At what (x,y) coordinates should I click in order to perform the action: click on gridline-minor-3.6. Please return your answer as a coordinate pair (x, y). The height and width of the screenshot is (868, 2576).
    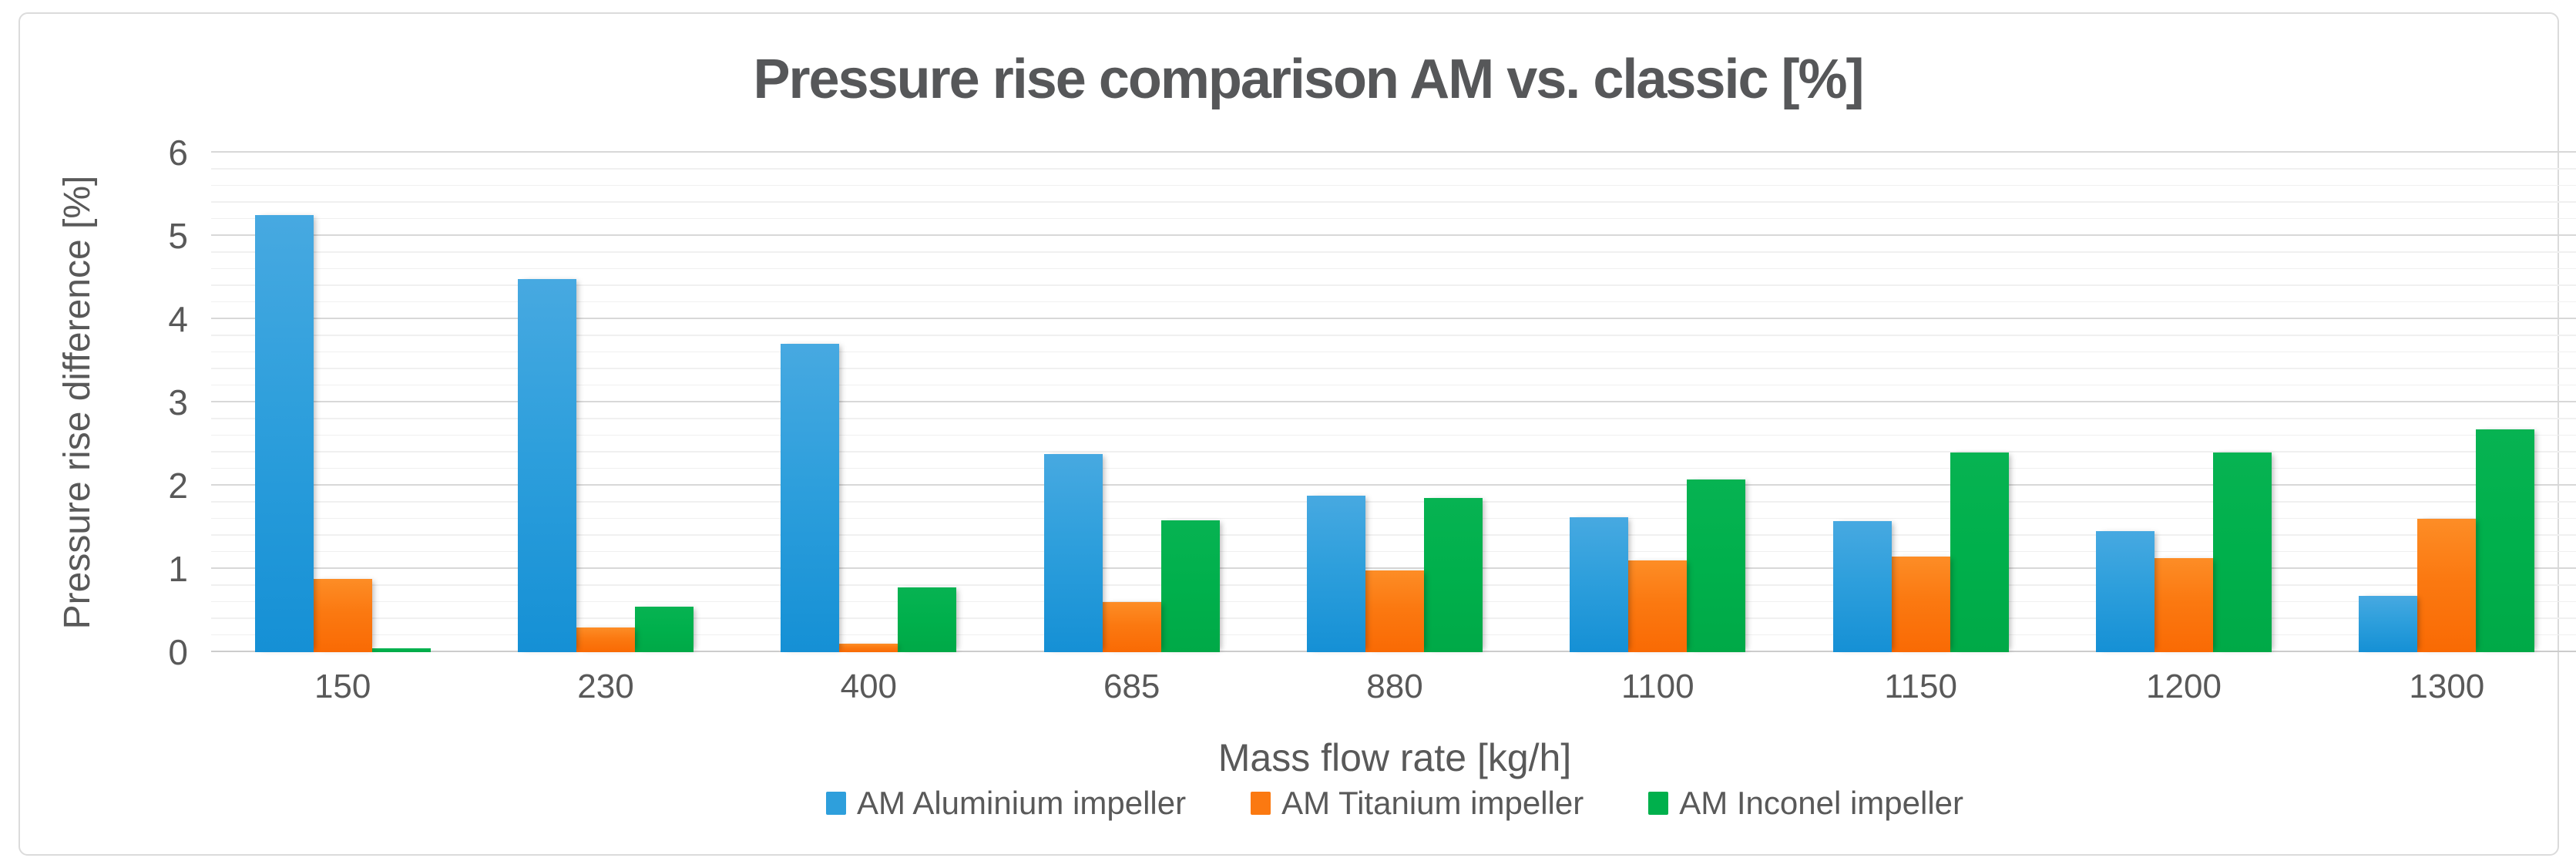
    Looking at the image, I should click on (1393, 352).